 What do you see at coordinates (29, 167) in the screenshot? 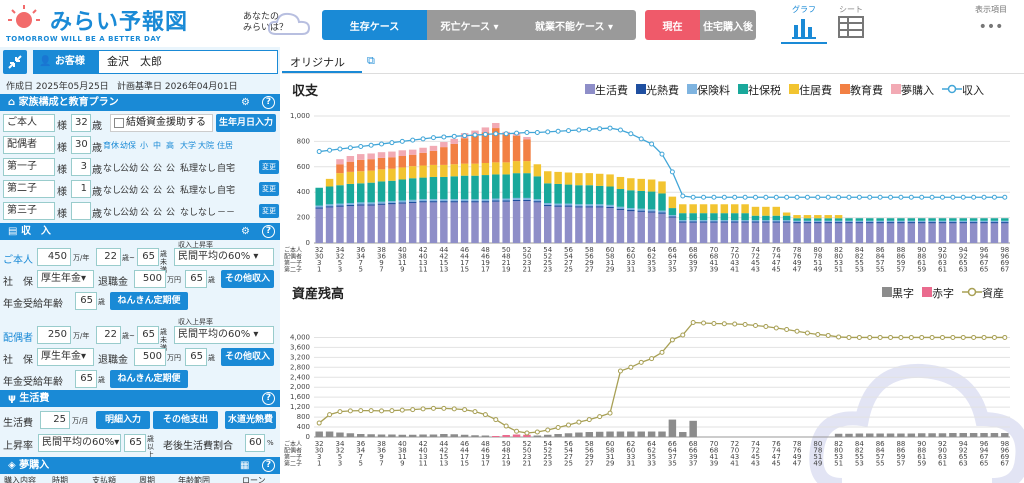
I see `child-label-field: 第一子` at bounding box center [29, 167].